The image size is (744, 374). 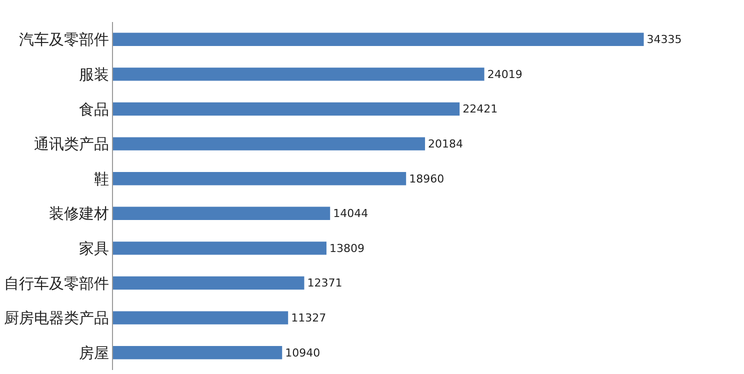 I want to click on data-label: 18960, so click(x=426, y=179).